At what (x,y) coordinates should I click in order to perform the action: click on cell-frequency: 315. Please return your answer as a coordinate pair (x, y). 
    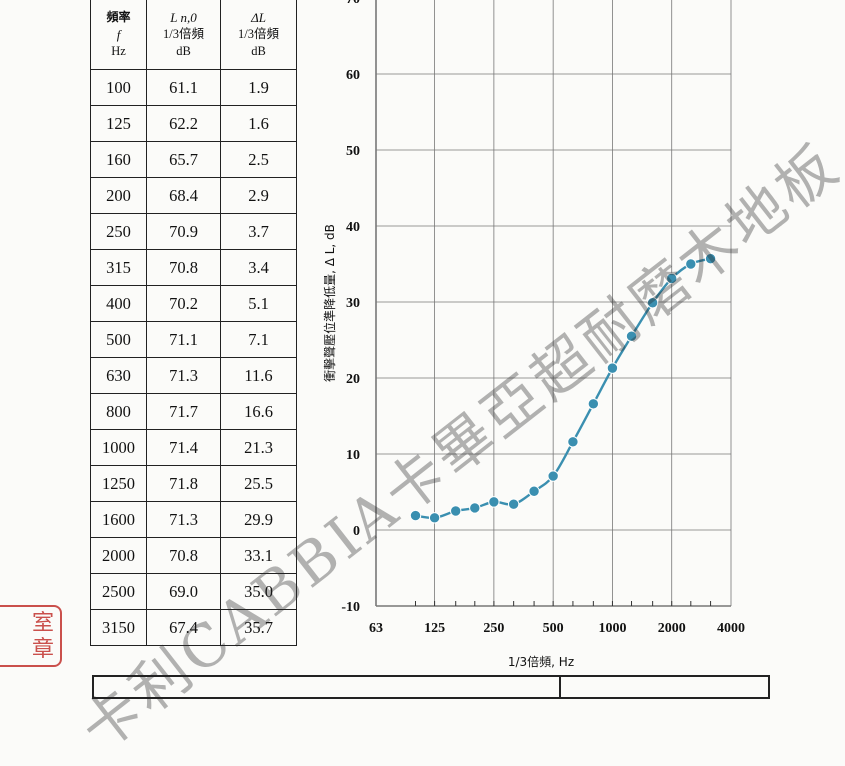
    Looking at the image, I should click on (118, 267).